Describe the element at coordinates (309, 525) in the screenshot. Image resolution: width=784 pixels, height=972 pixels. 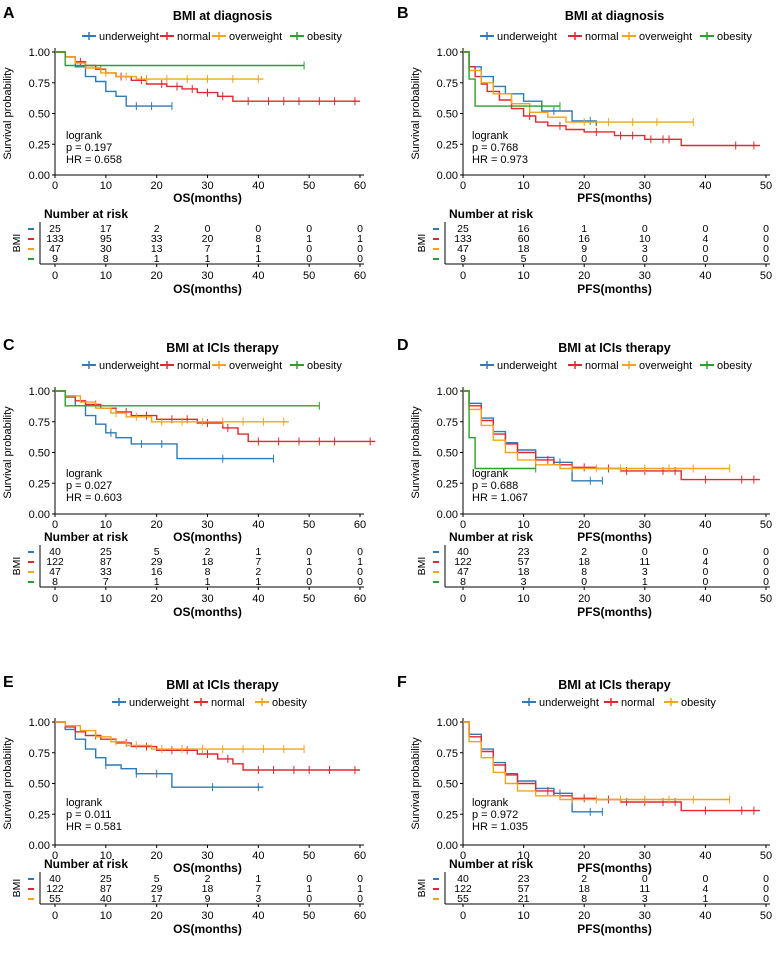
I see `x-tick-label: 50` at that location.